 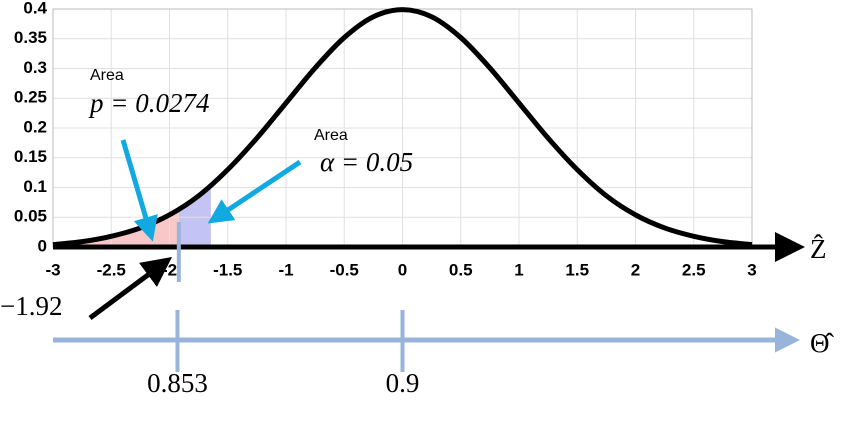 I want to click on y-tick-label: 0, so click(x=42, y=245).